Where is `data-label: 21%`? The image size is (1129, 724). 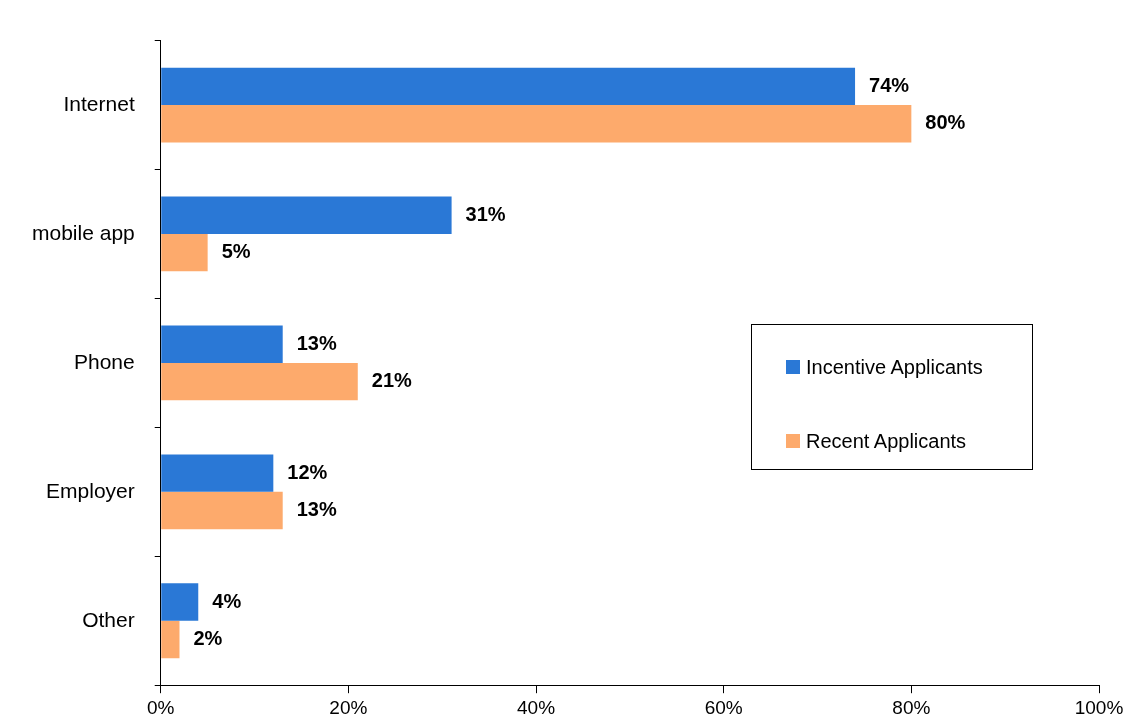
data-label: 21% is located at coordinates (392, 380).